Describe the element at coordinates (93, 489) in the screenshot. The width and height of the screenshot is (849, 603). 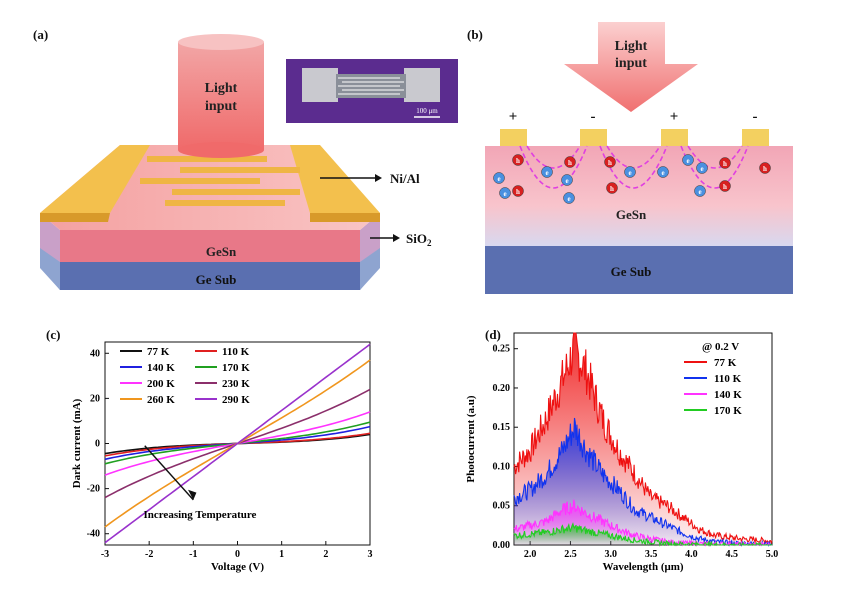
I see `y-tick-label: -20` at that location.